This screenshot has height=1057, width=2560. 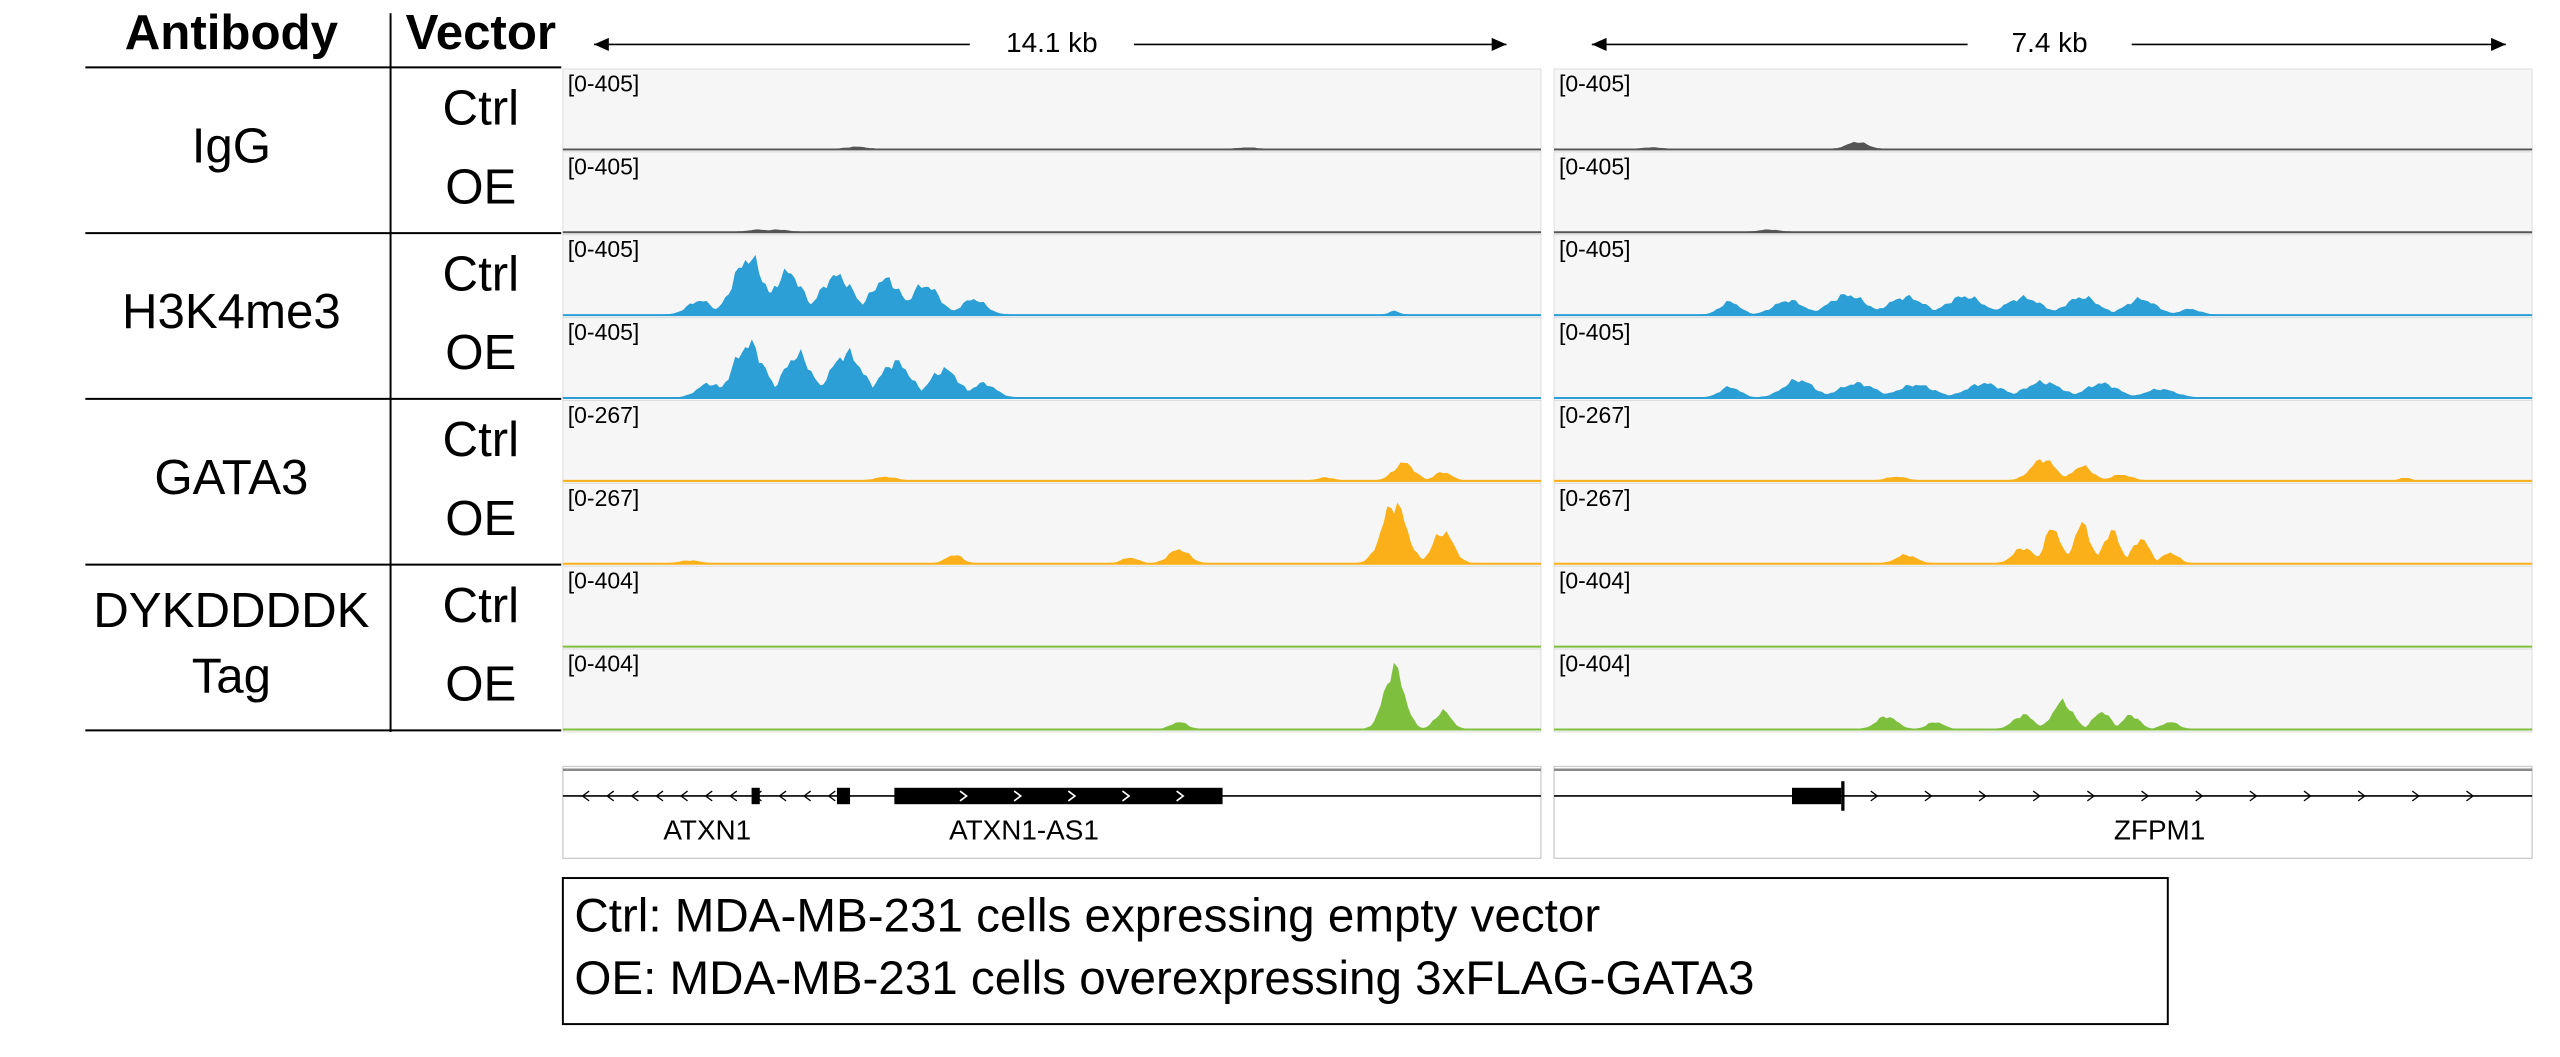 I want to click on strand-arrows-white, so click(x=1072, y=796).